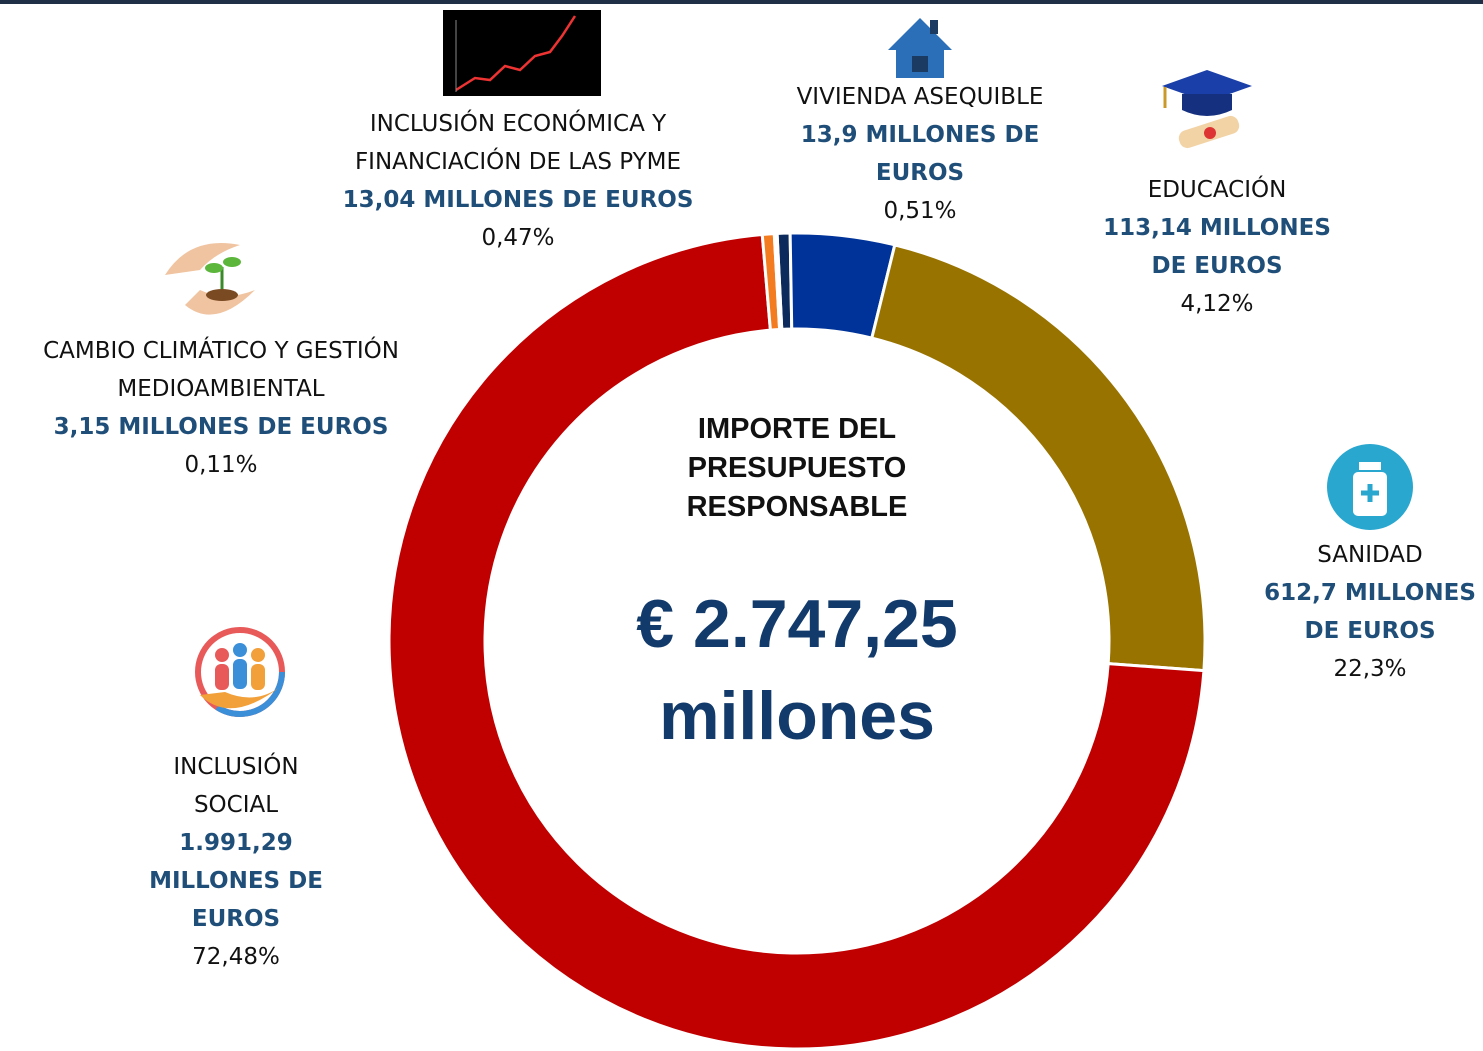  What do you see at coordinates (240, 672) in the screenshot?
I see `icon-social` at bounding box center [240, 672].